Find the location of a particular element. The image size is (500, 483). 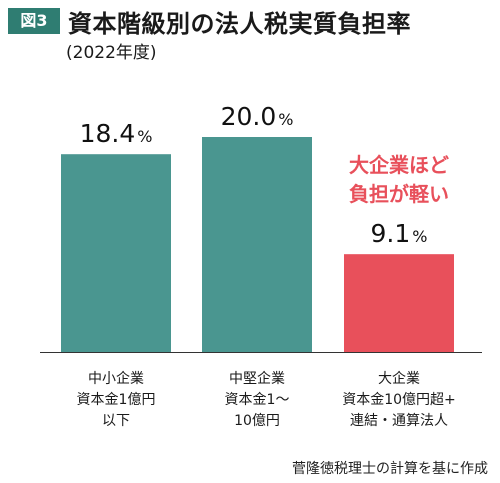

category-label-3-3: 連結・通算法人 is located at coordinates (399, 421).